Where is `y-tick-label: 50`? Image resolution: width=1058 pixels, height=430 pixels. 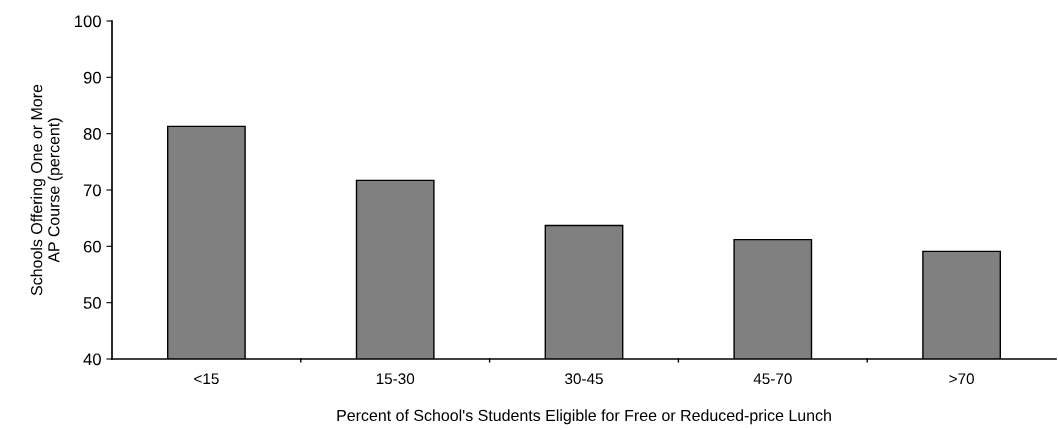
y-tick-label: 50 is located at coordinates (92, 303).